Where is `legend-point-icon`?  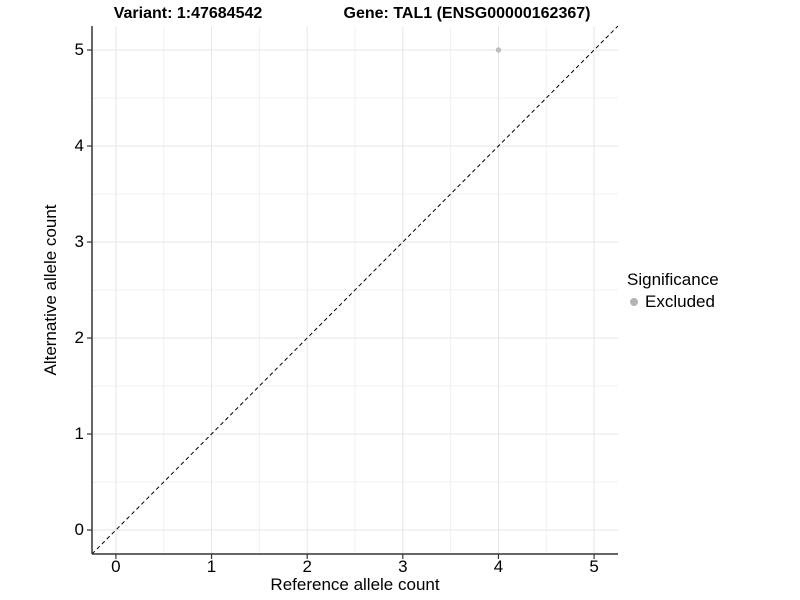 legend-point-icon is located at coordinates (634, 302).